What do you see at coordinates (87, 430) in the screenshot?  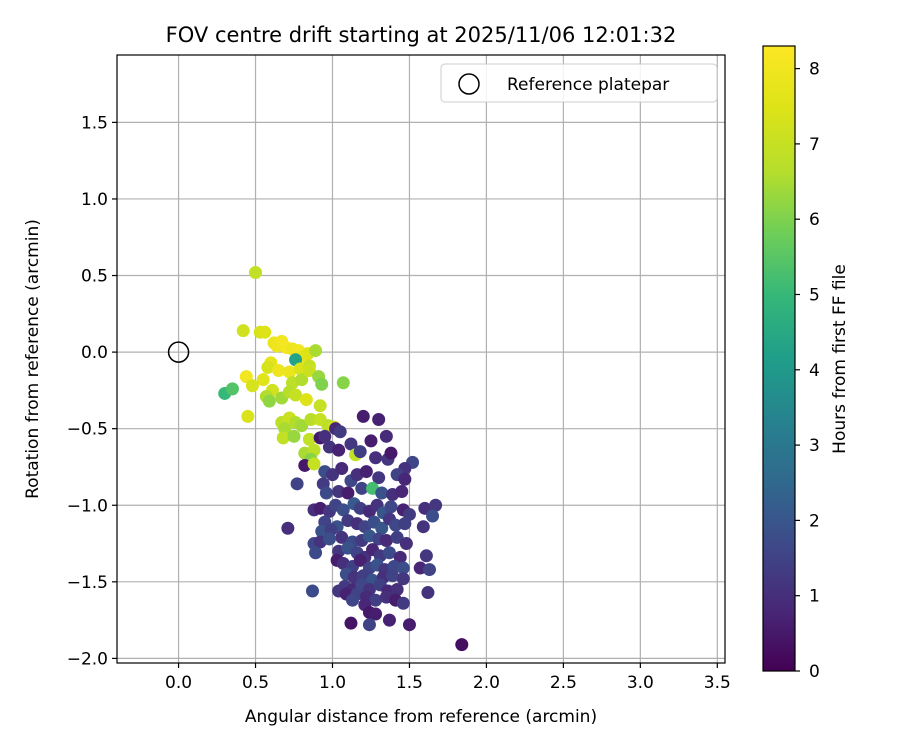 I see `y-tick-label: −0.5` at bounding box center [87, 430].